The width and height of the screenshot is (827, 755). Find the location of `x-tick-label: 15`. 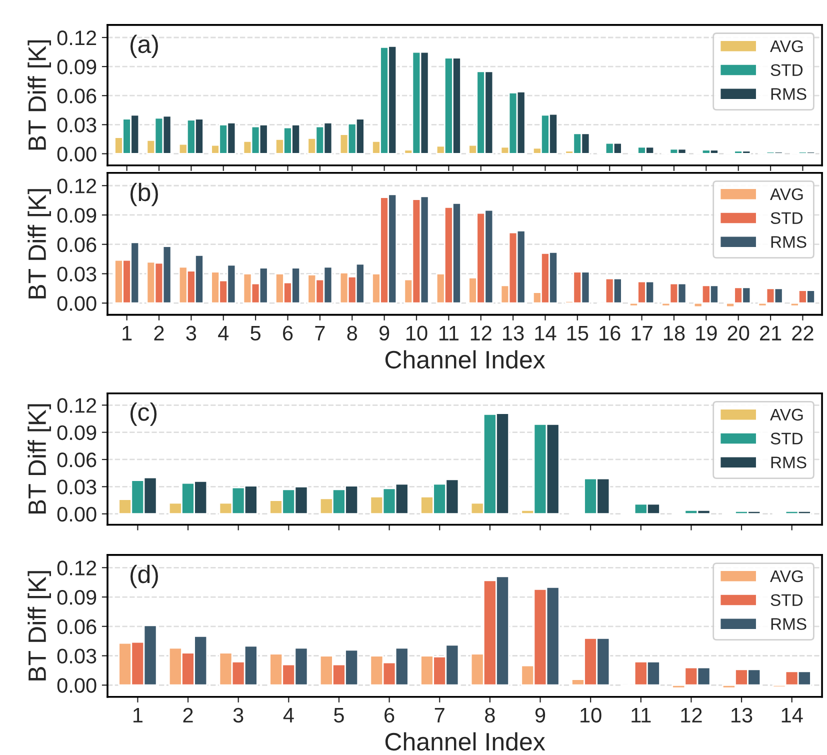

x-tick-label: 15 is located at coordinates (577, 333).